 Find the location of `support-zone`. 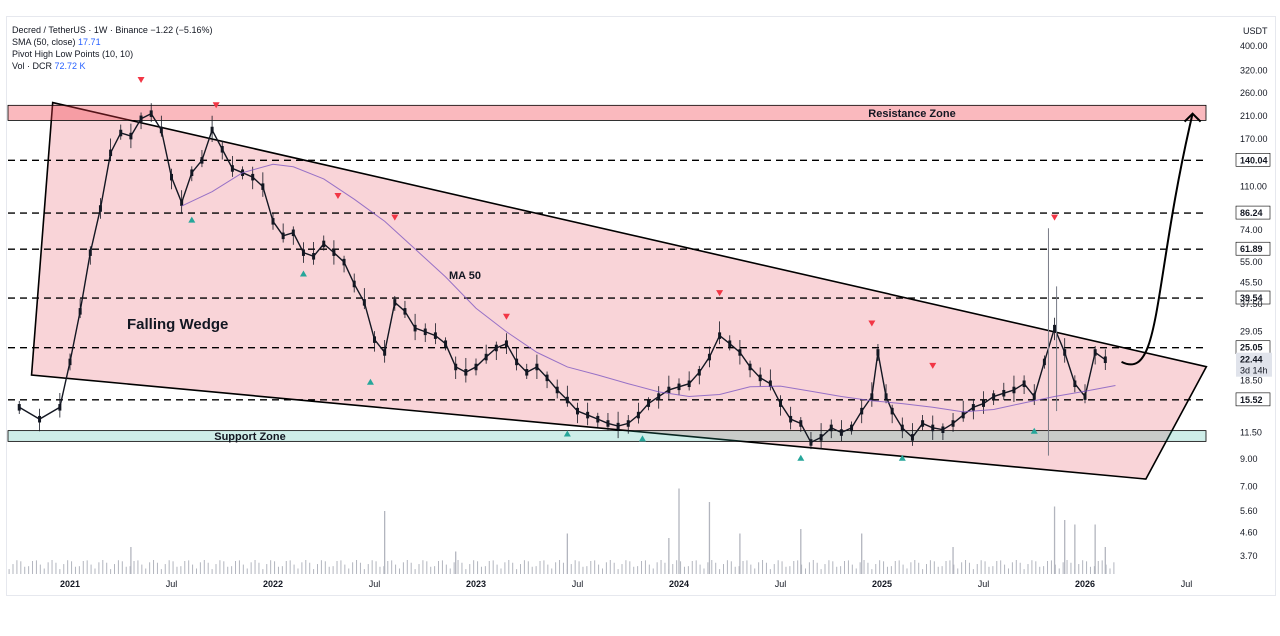

support-zone is located at coordinates (607, 436).